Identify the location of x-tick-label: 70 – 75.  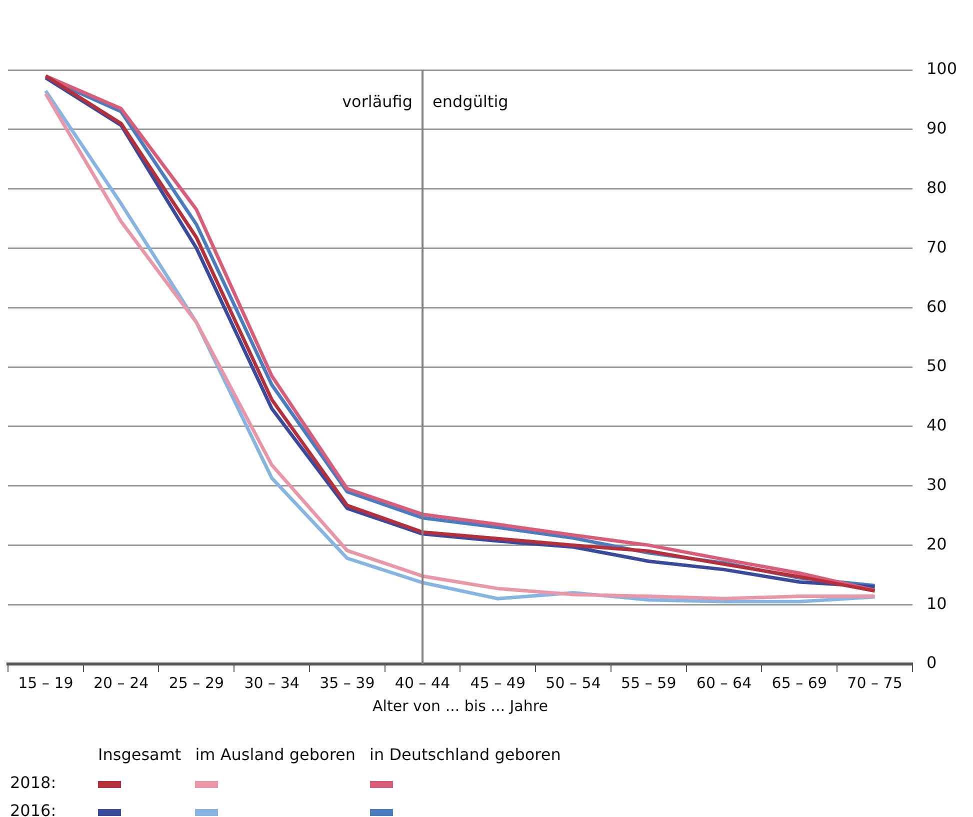
(874, 683).